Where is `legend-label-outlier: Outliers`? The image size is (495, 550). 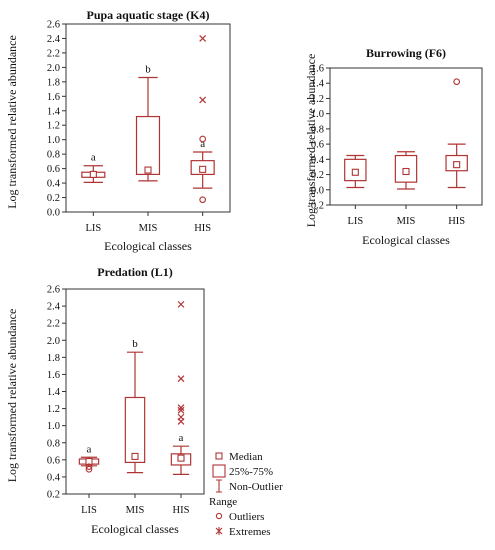 legend-label-outlier: Outliers is located at coordinates (246, 517).